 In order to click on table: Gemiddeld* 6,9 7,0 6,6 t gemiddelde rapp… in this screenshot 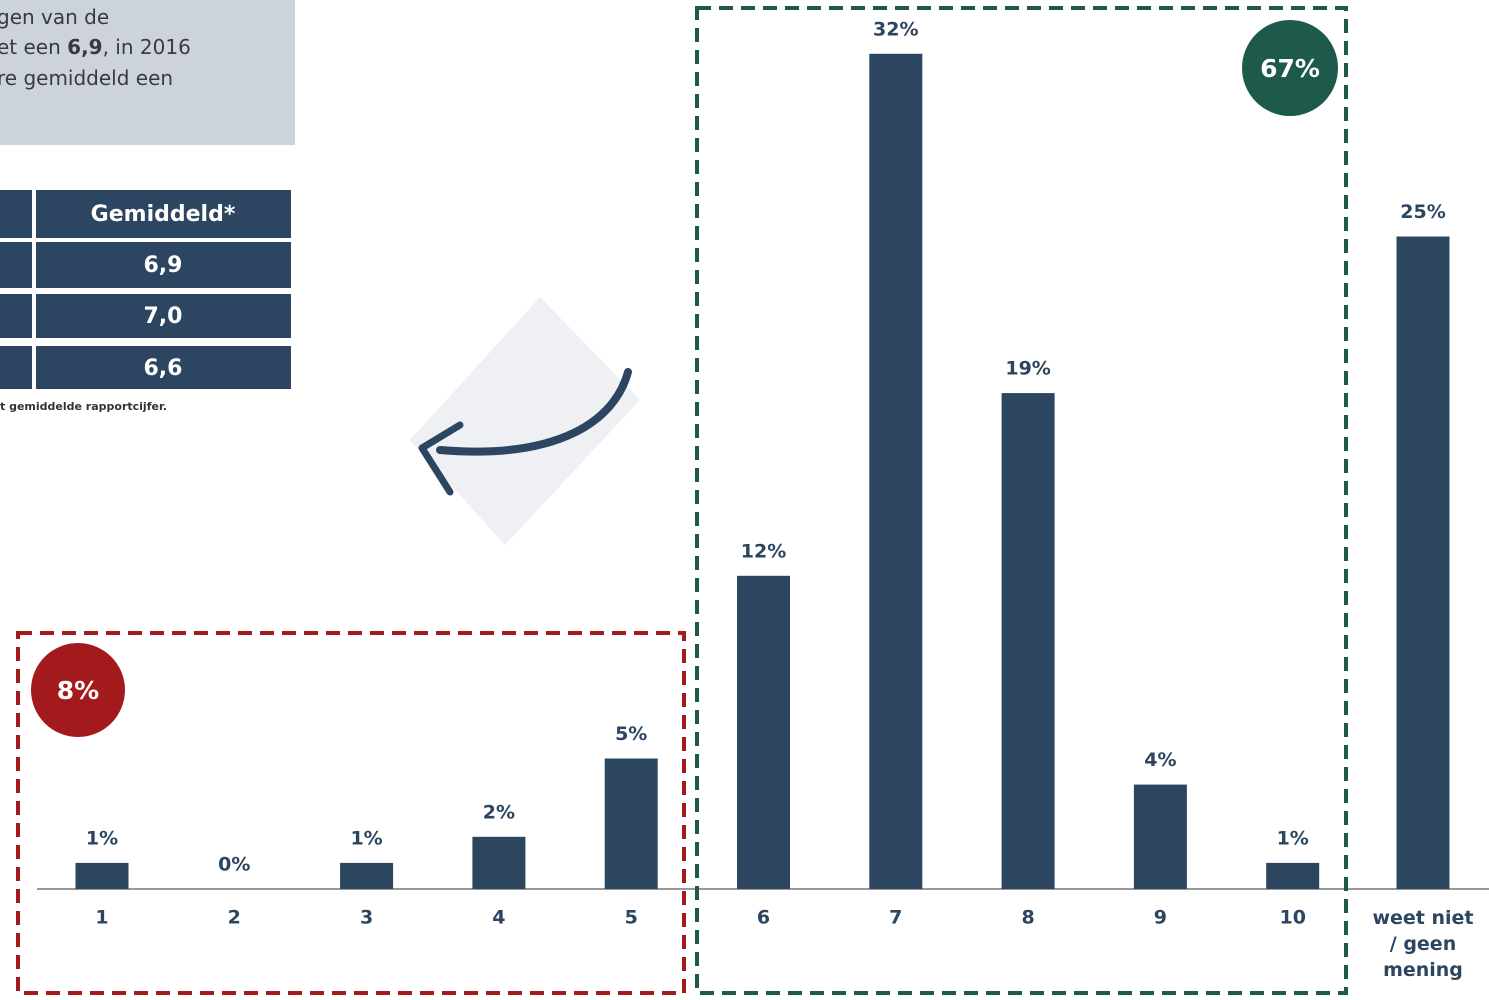, I will do `click(145, 301)`.